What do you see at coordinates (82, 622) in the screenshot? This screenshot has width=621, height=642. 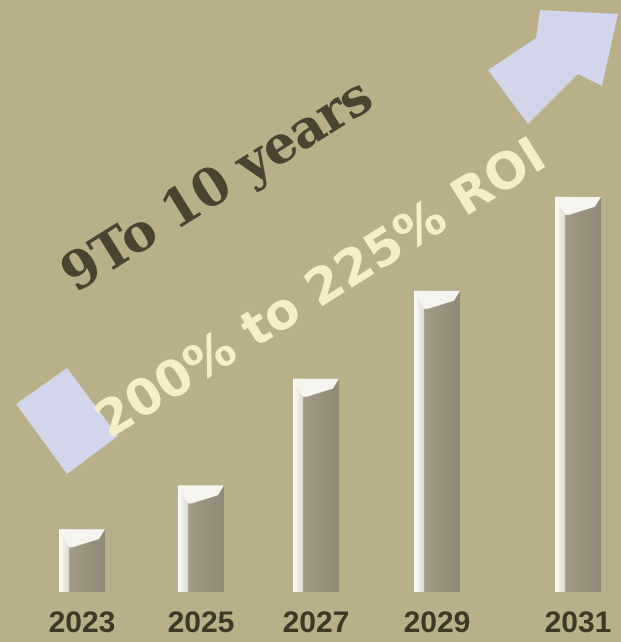 I see `tick-label-2023: 2023` at bounding box center [82, 622].